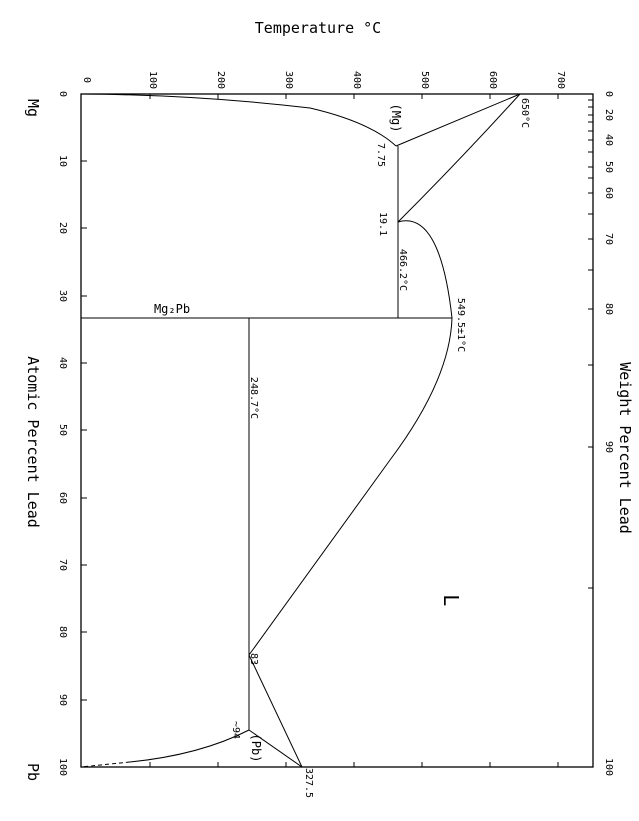  Describe the element at coordinates (625, 448) in the screenshot. I see `weight-axis-title: Weight Percent Lead` at that location.